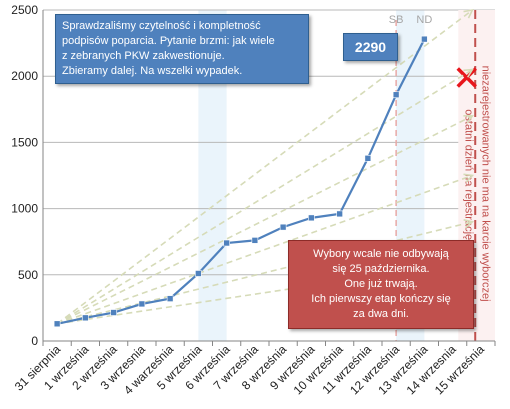  What do you see at coordinates (381, 314) in the screenshot?
I see `callout-line: za dwa dni.` at bounding box center [381, 314].